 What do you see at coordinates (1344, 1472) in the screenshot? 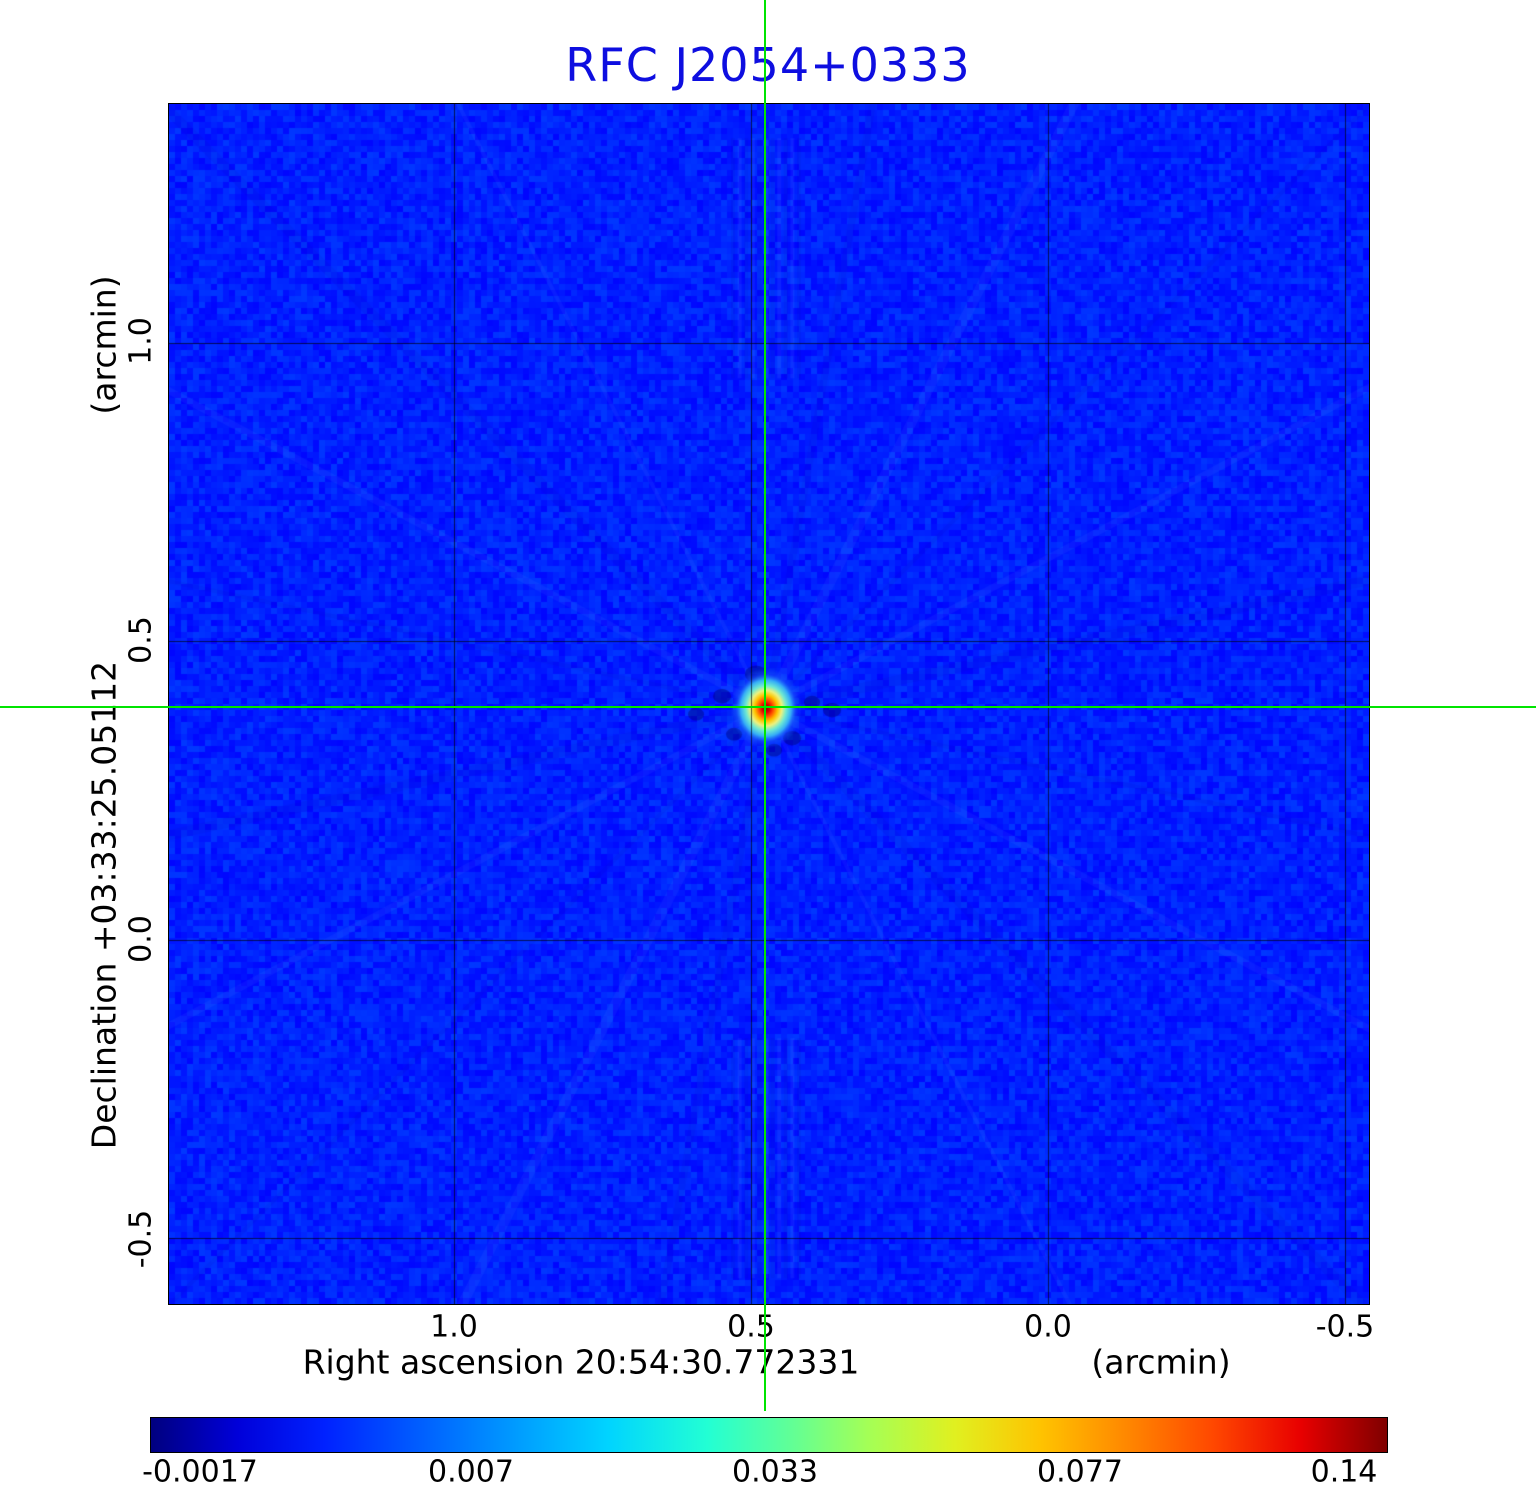
I see `colorbar-tick-label: 0.14` at bounding box center [1344, 1472].